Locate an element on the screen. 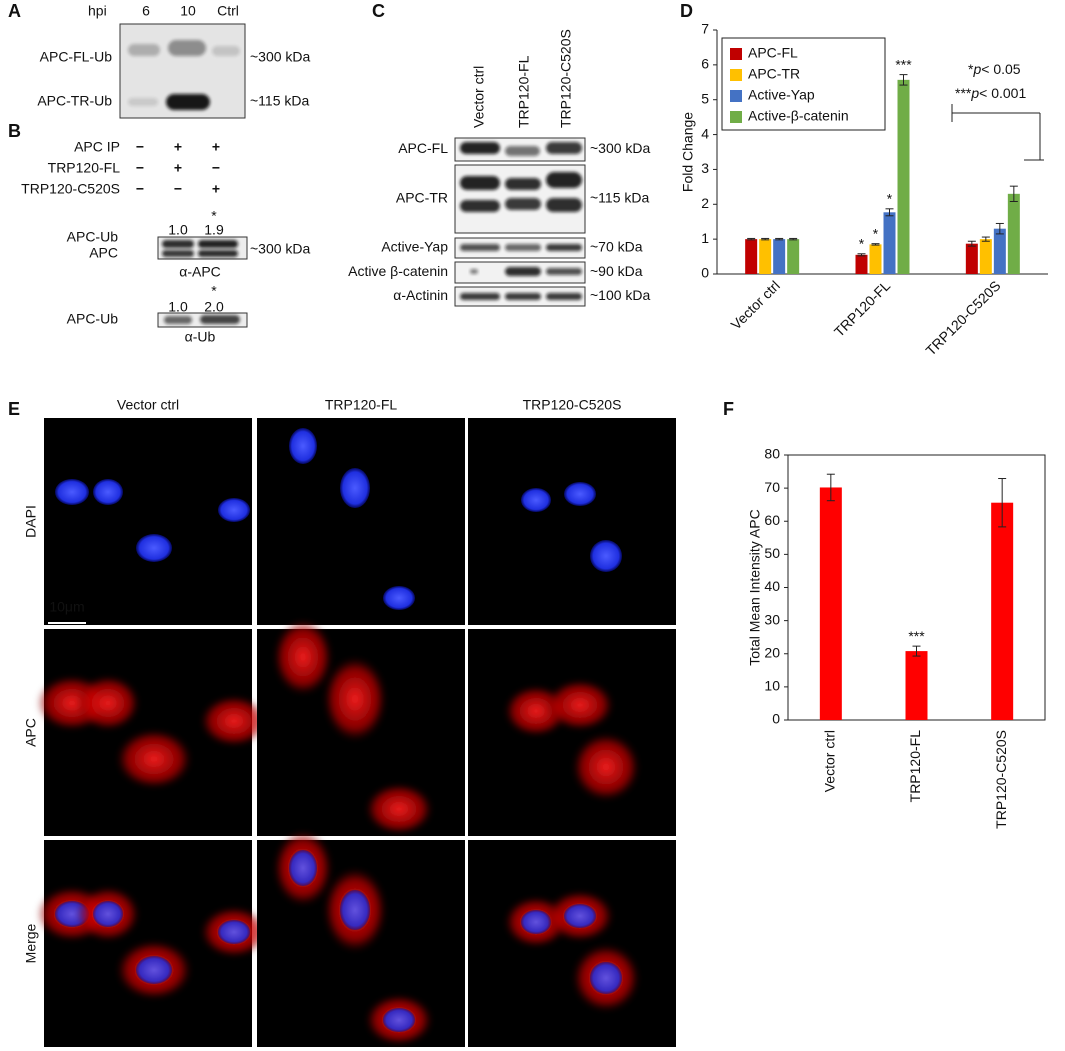 The width and height of the screenshot is (1065, 1051). panel-letter: F is located at coordinates (728, 409).